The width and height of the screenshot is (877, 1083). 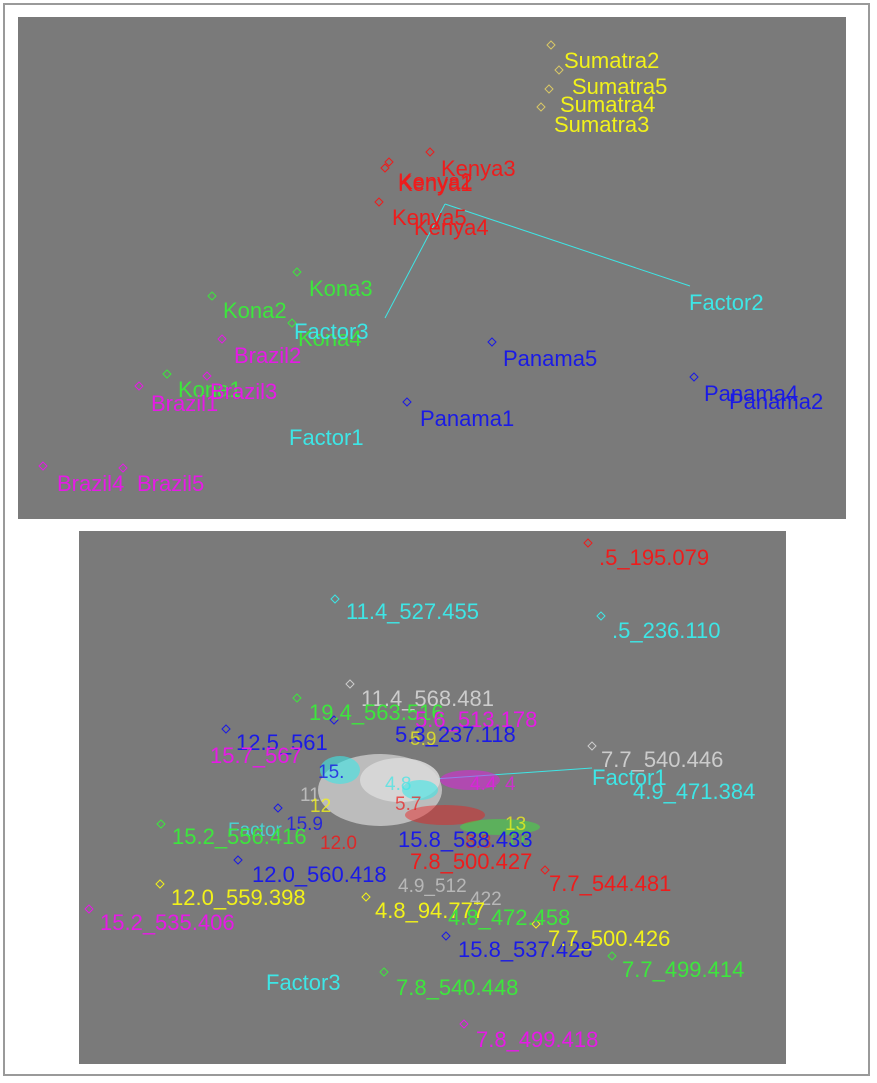 What do you see at coordinates (256, 755) in the screenshot?
I see `bottom-point-label: 15.7_567` at bounding box center [256, 755].